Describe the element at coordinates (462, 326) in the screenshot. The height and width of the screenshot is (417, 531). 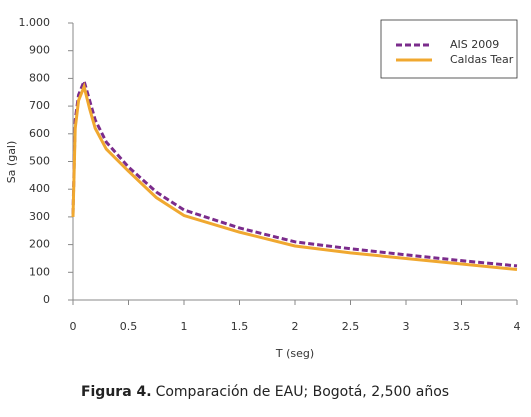
I see `x-tick-label: 3.5` at that location.